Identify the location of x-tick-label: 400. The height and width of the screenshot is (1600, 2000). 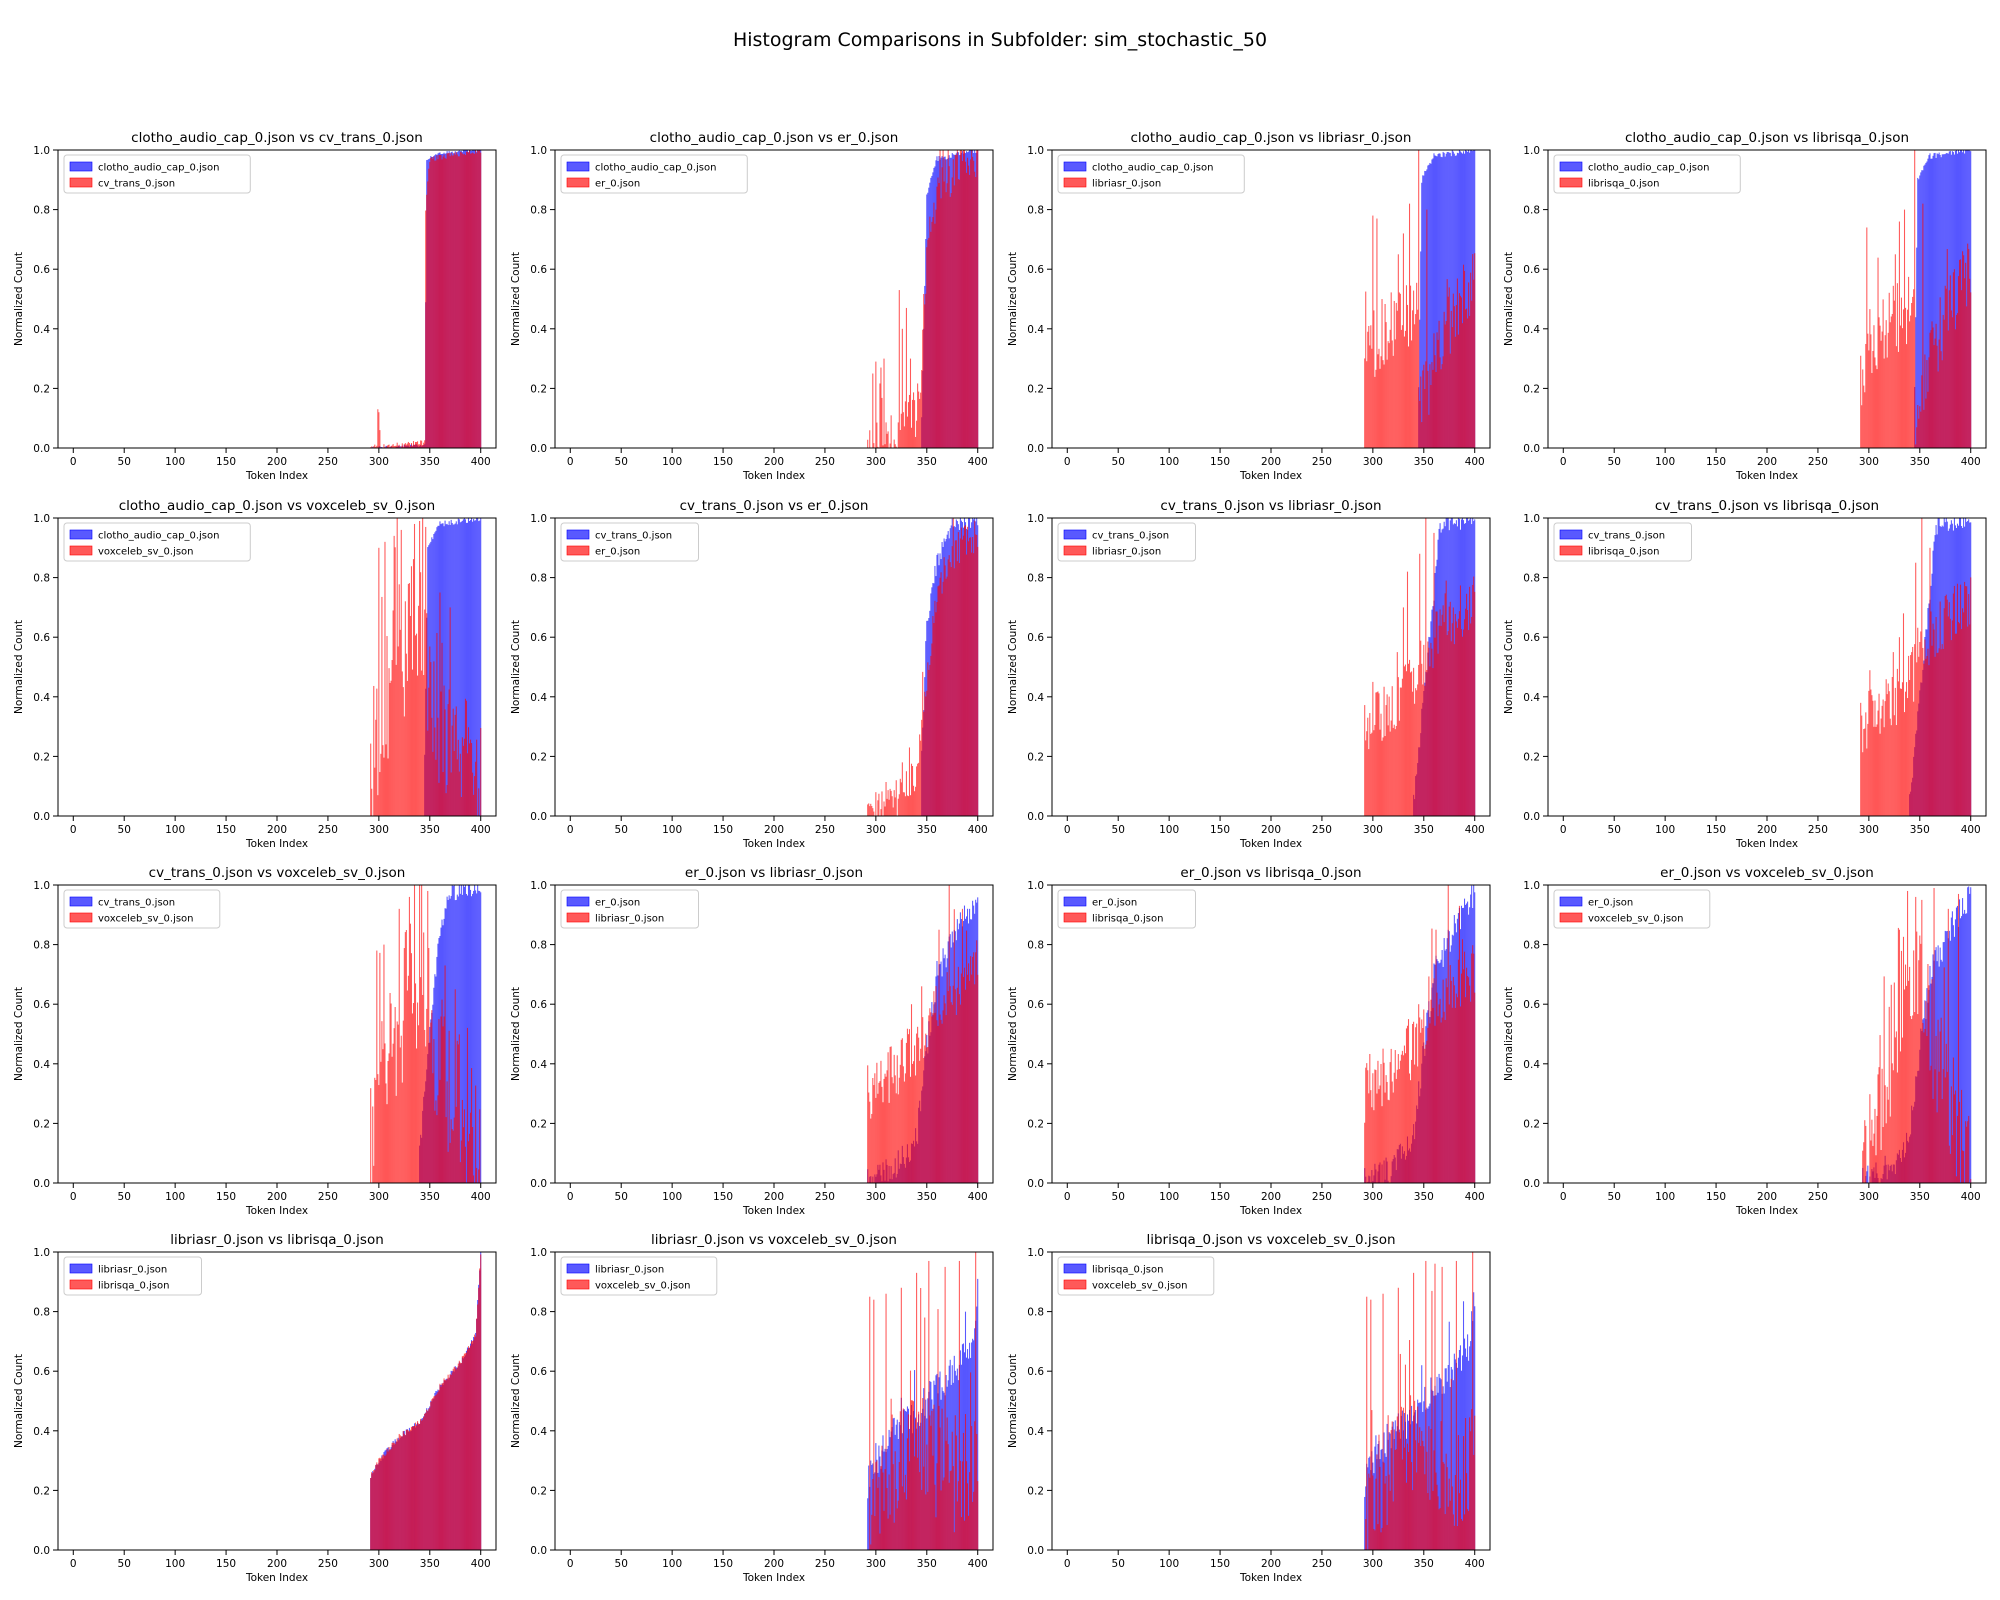
(481, 1197).